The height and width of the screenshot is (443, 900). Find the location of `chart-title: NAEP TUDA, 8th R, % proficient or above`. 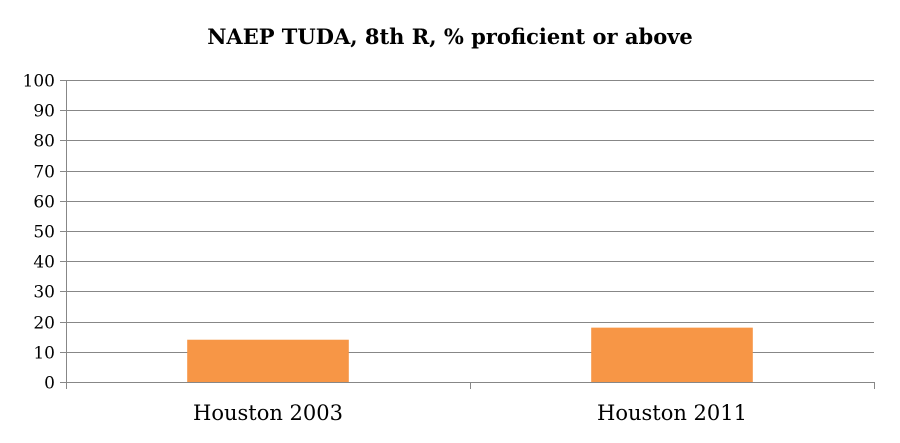

chart-title: NAEP TUDA, 8th R, % proficient or above is located at coordinates (450, 36).